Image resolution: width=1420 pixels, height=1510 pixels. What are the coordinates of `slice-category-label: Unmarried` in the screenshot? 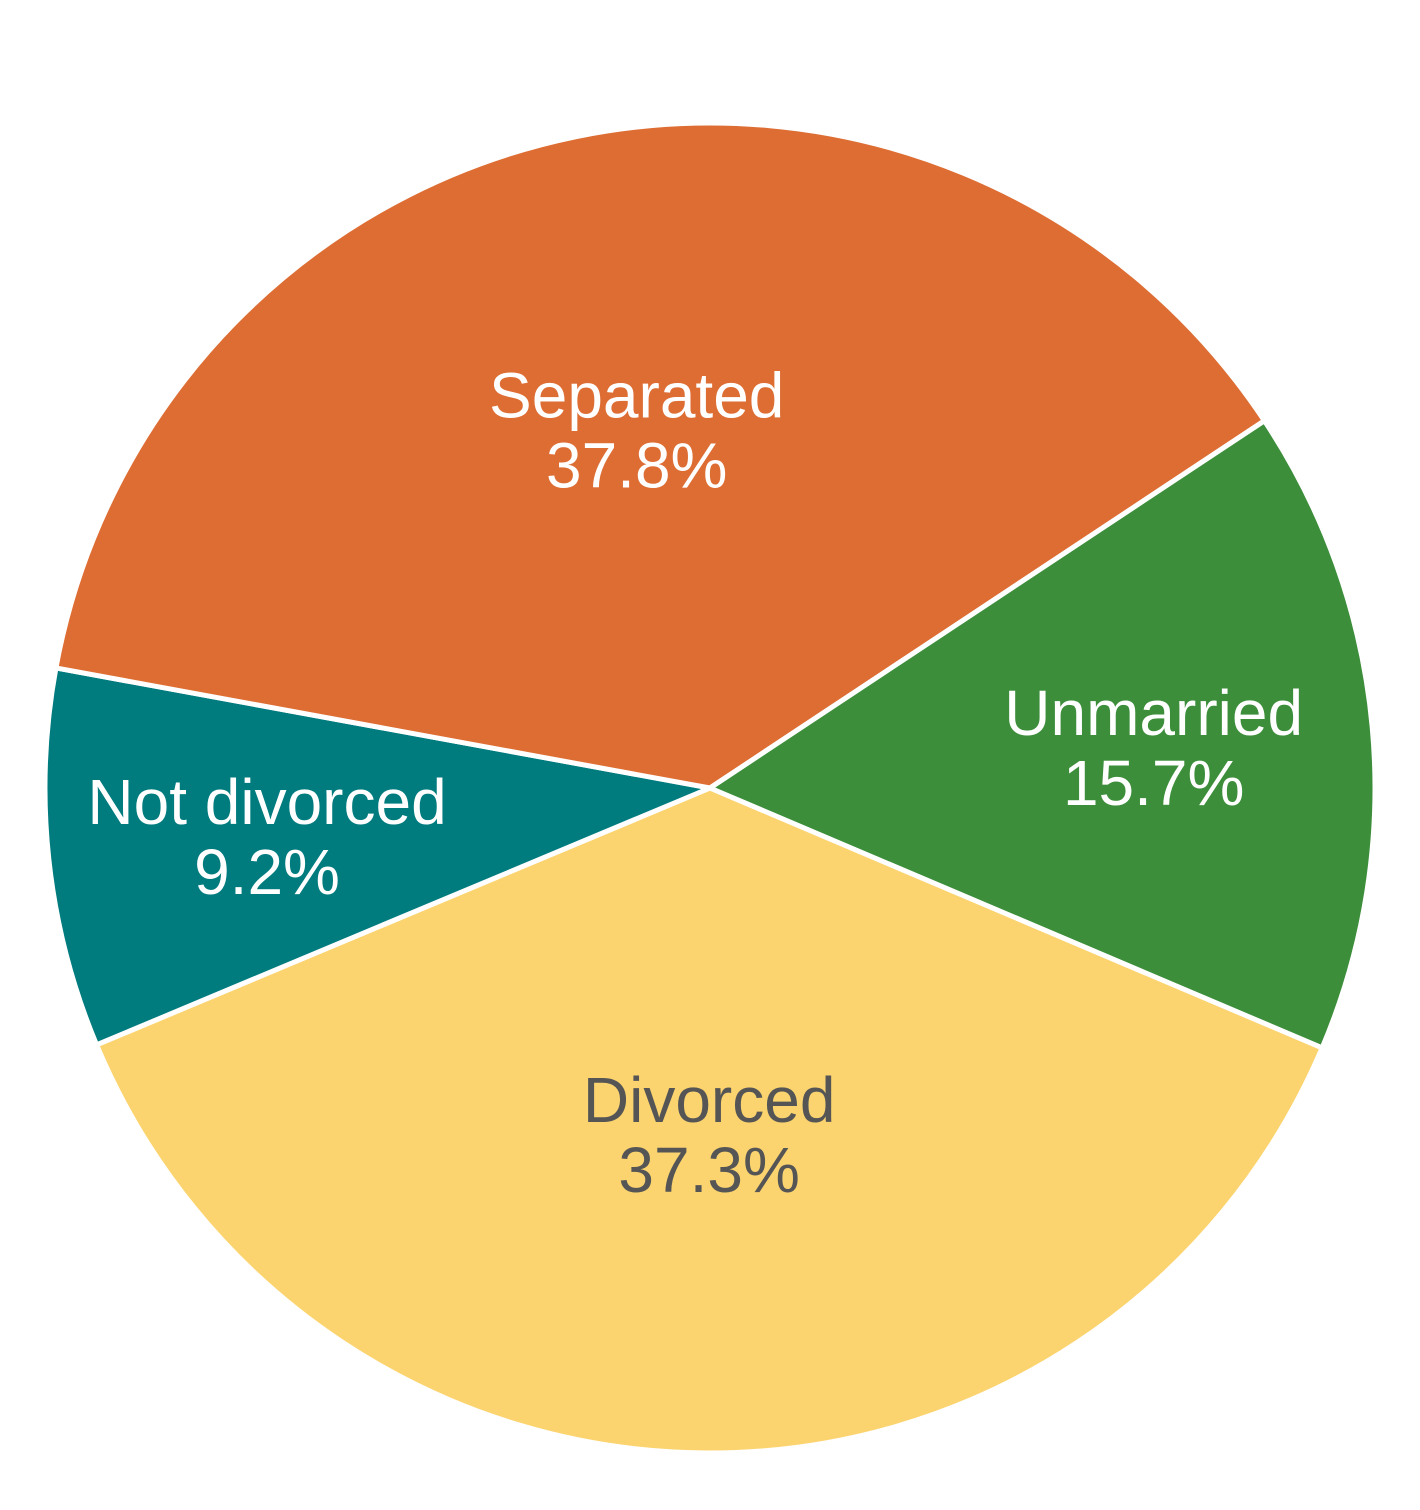 It's located at (1153, 713).